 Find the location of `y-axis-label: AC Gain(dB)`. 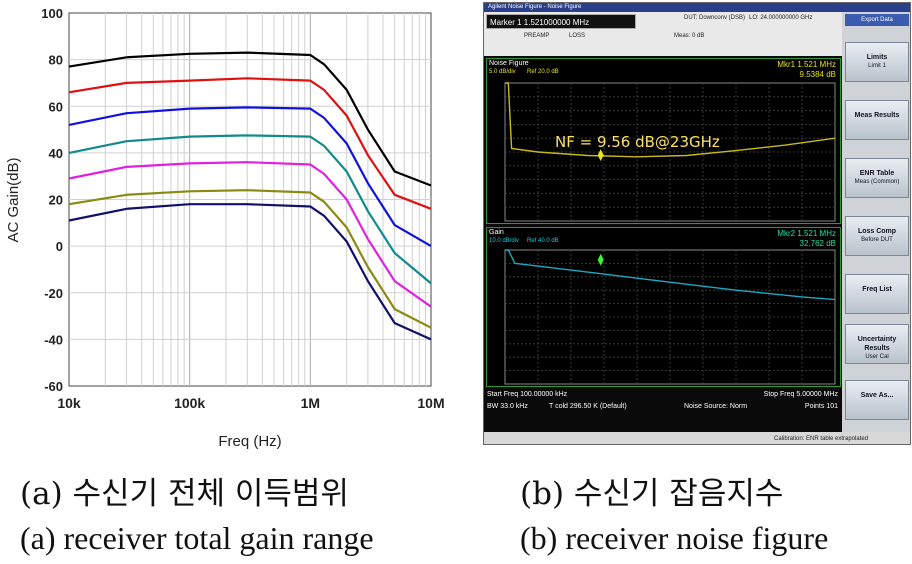

y-axis-label: AC Gain(dB) is located at coordinates (13, 199).